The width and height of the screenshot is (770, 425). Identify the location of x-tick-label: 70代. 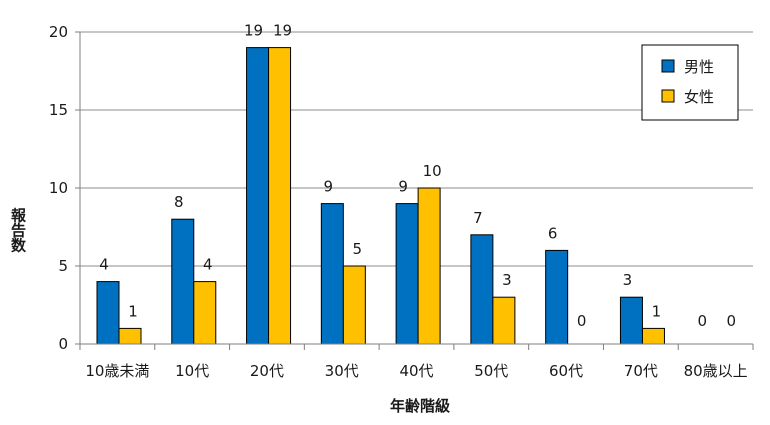
(641, 371).